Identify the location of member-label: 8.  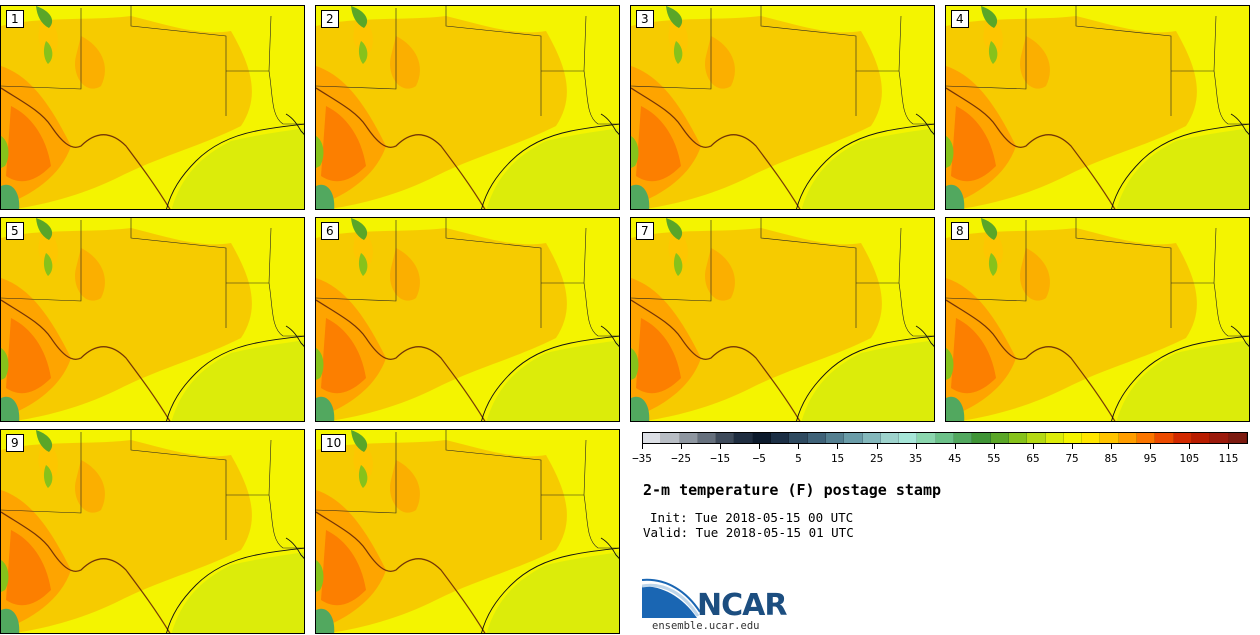
(960, 231).